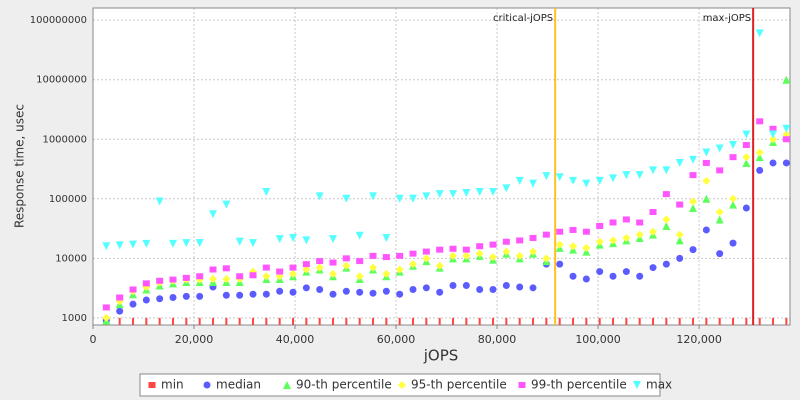  I want to click on y-tick-label: 100000000, so click(58, 20).